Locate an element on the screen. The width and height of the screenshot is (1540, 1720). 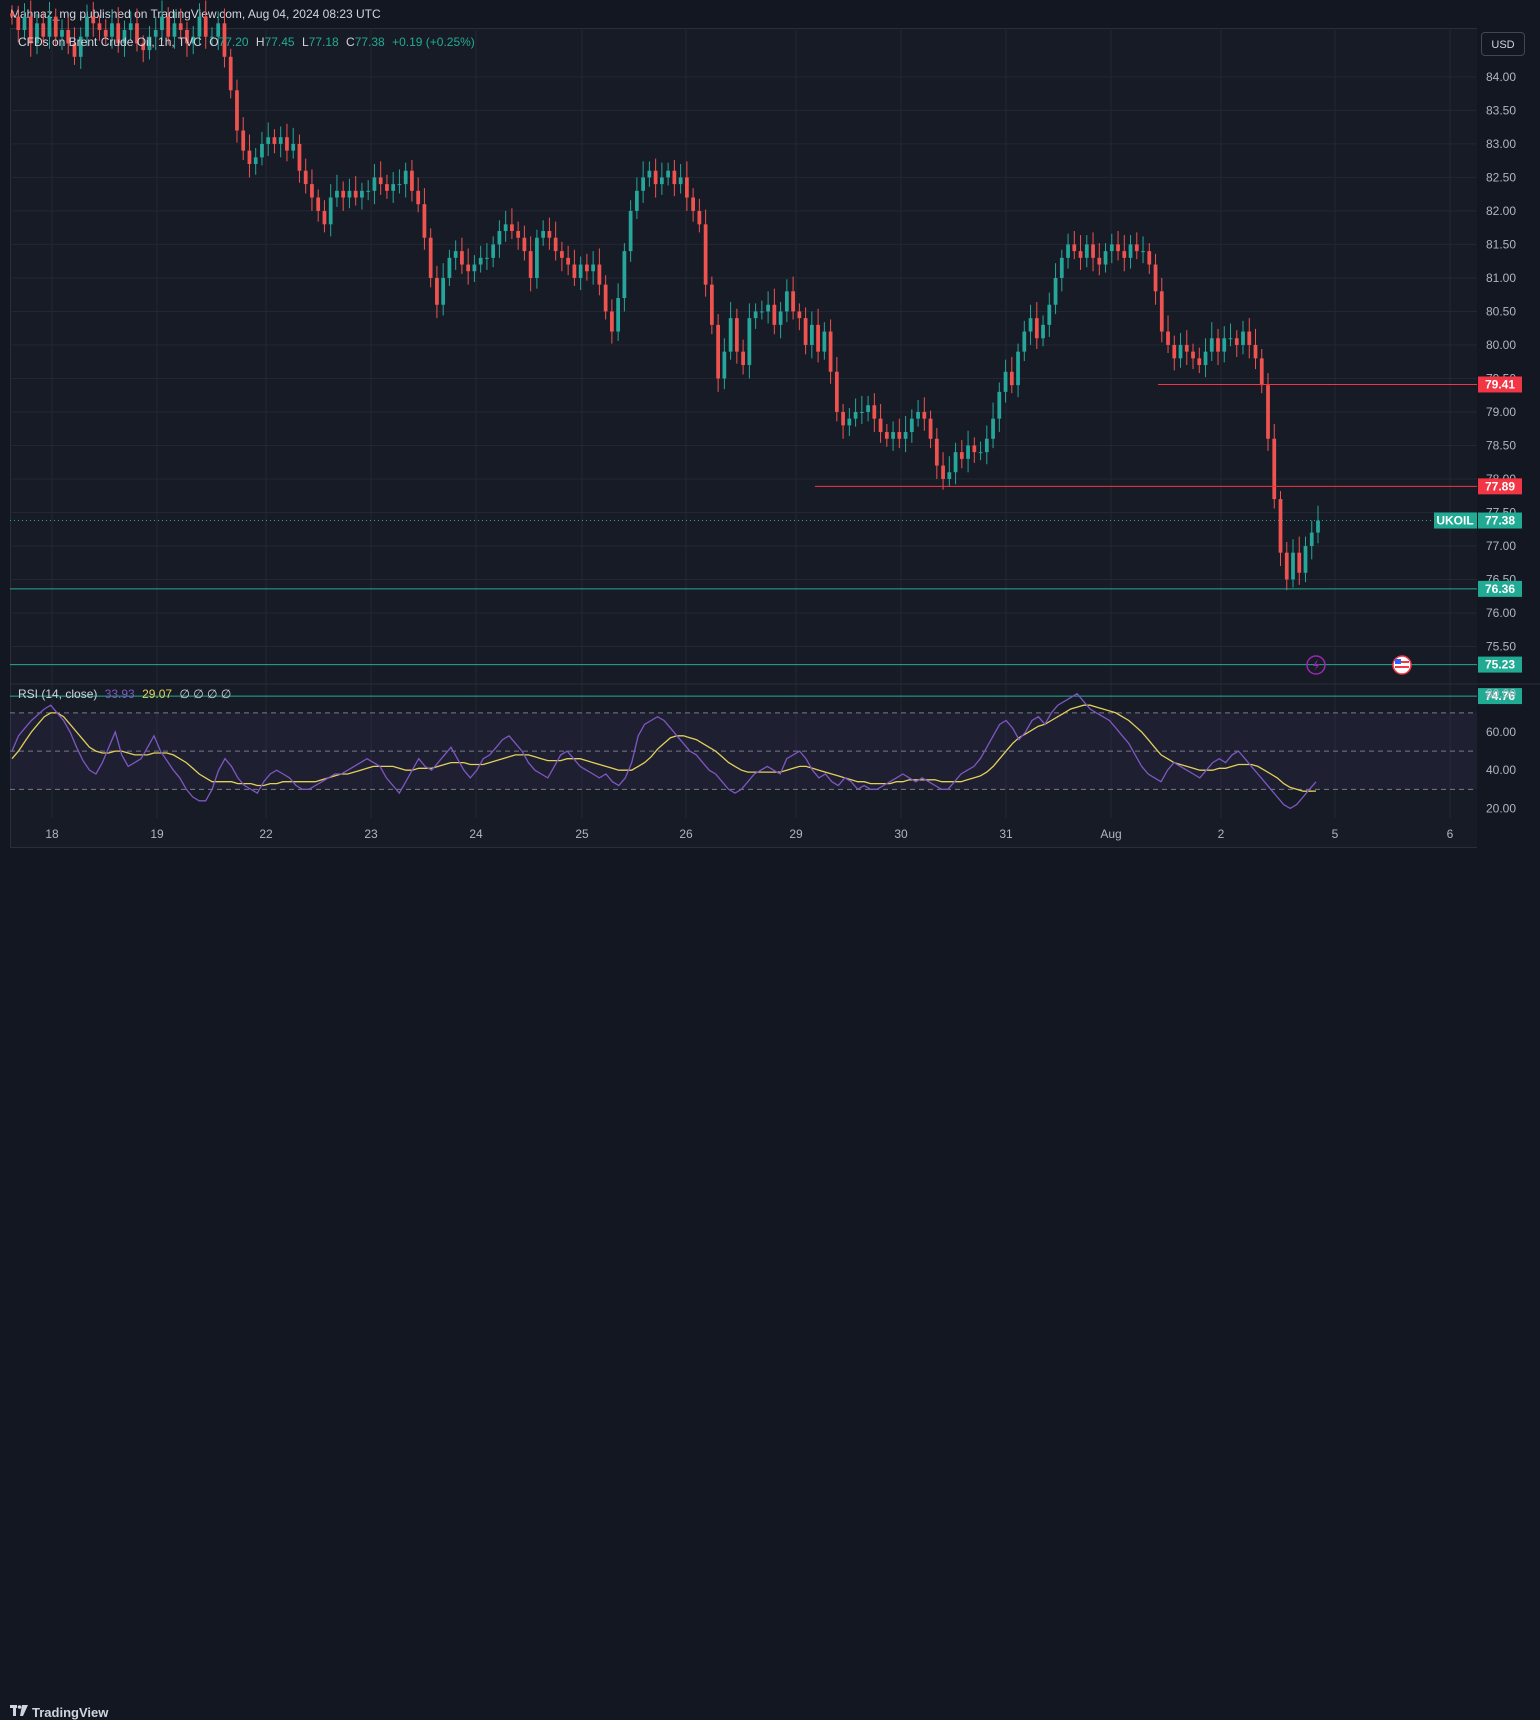
tradingview-logo: TradingView is located at coordinates (59, 1712).